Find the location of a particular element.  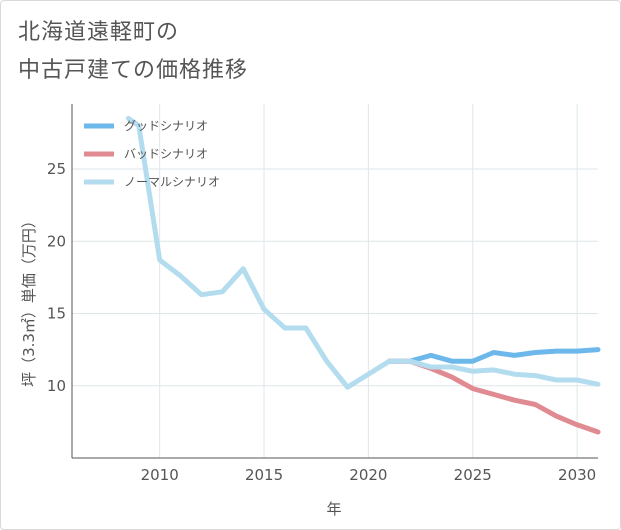

chart-title-line-1: 北海道遠軽町の is located at coordinates (99, 32).